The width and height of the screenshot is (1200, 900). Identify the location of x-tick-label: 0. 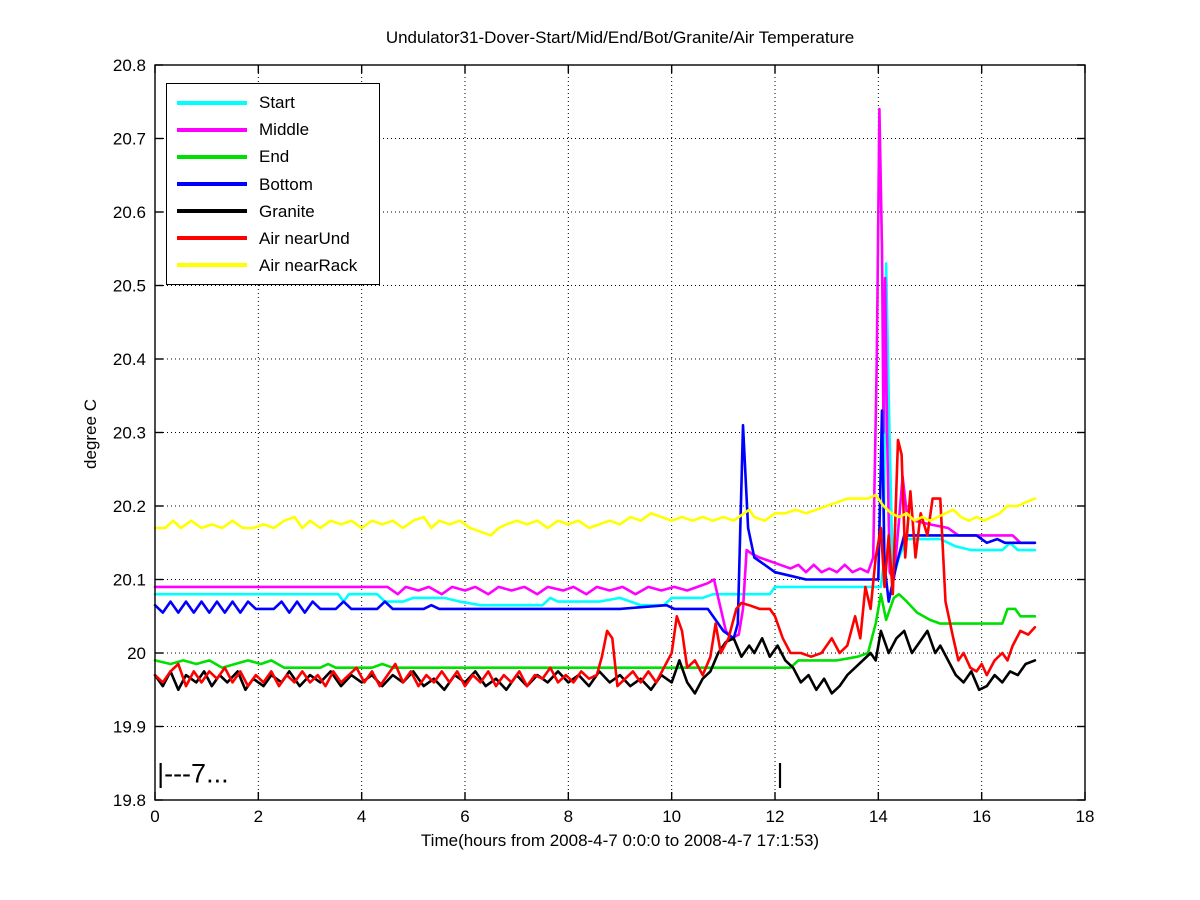
(154, 816).